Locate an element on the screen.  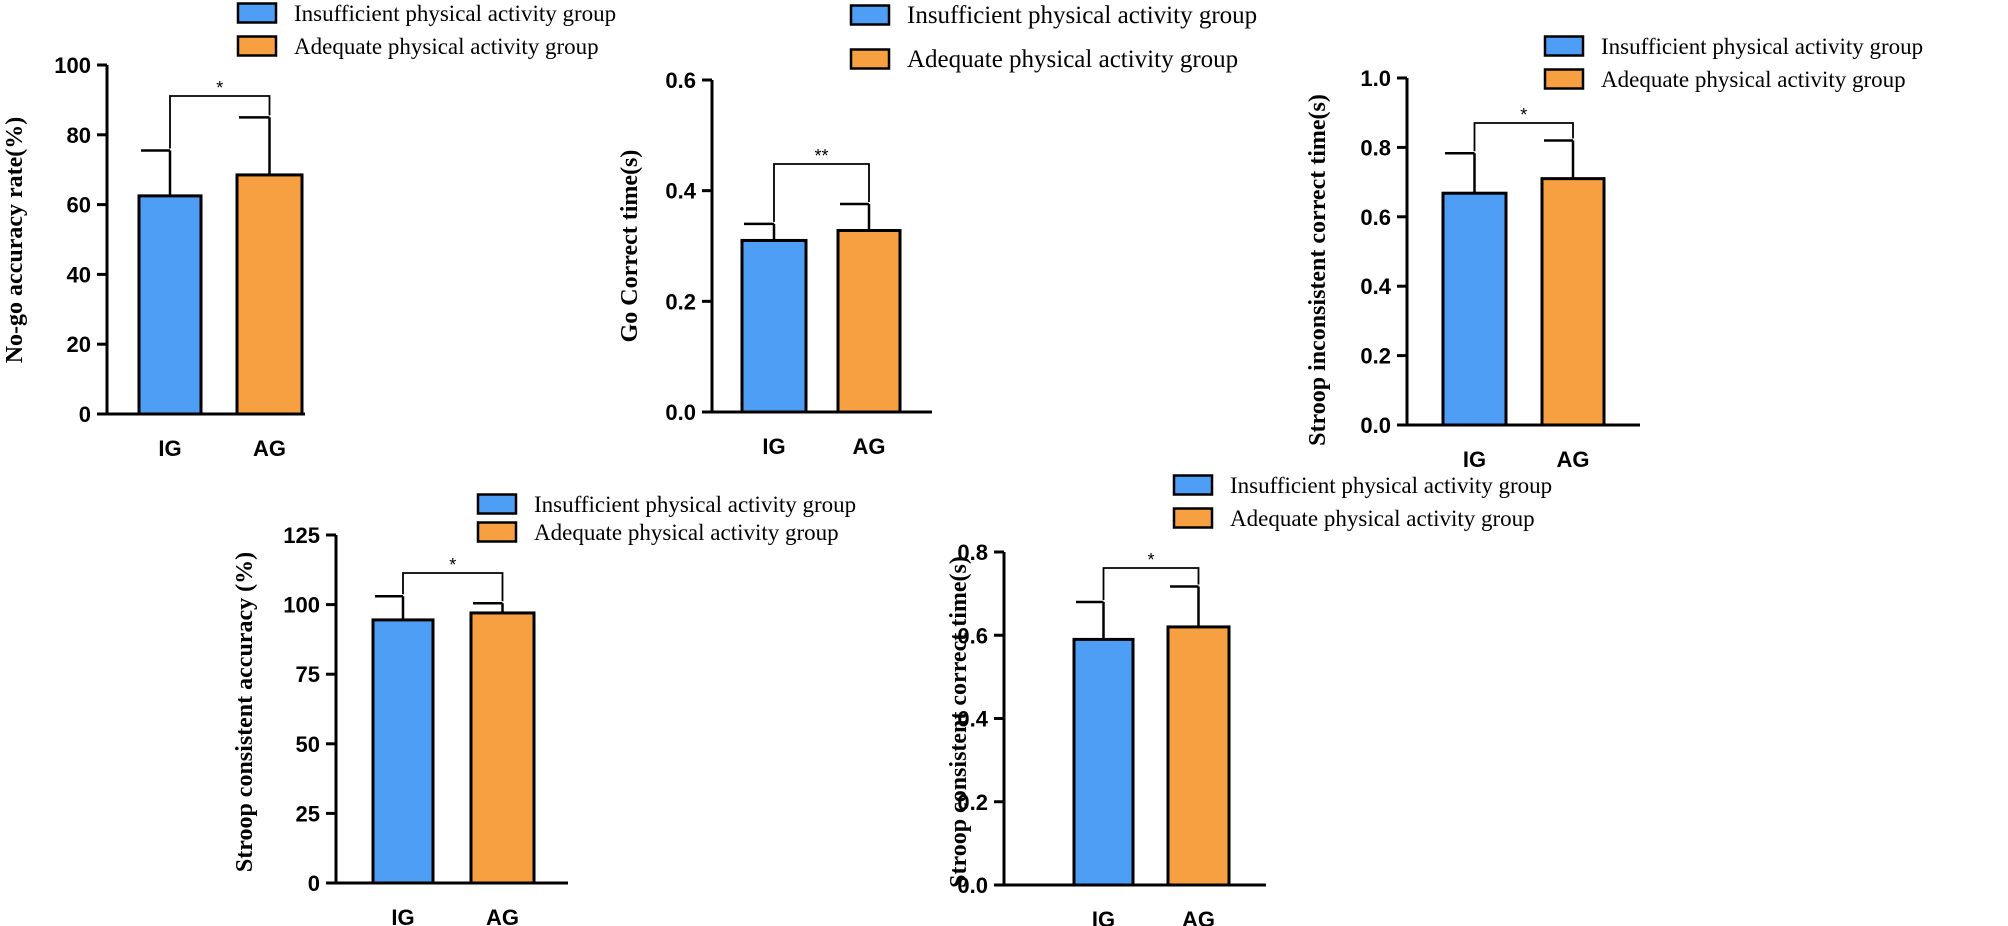
y-axis-title: Go Correct time(s) is located at coordinates (630, 246).